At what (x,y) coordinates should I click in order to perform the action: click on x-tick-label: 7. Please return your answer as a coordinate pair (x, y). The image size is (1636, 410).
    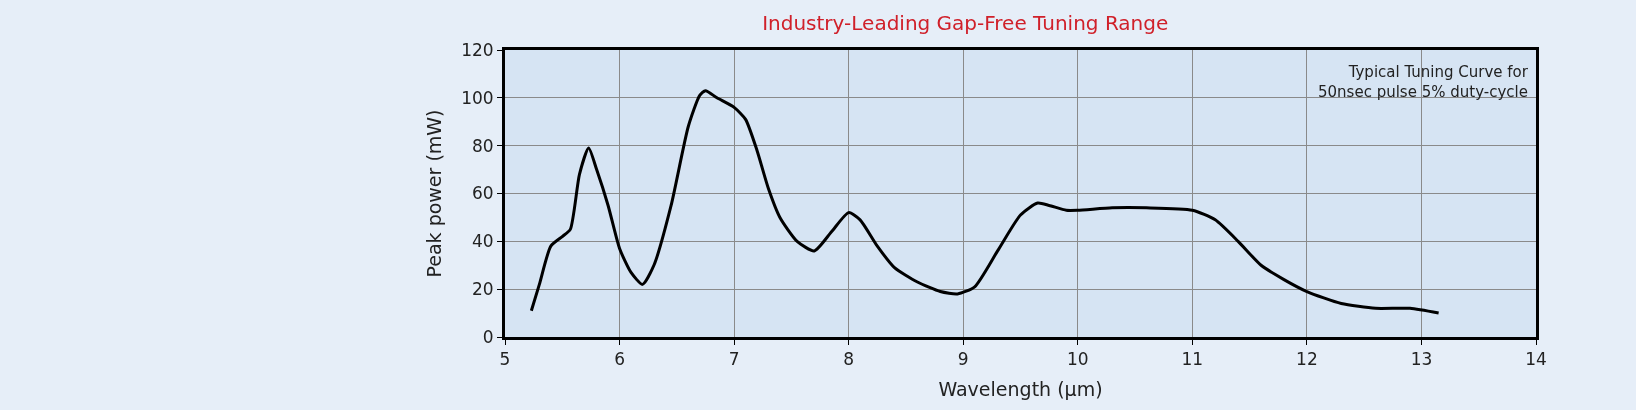
    Looking at the image, I should click on (734, 359).